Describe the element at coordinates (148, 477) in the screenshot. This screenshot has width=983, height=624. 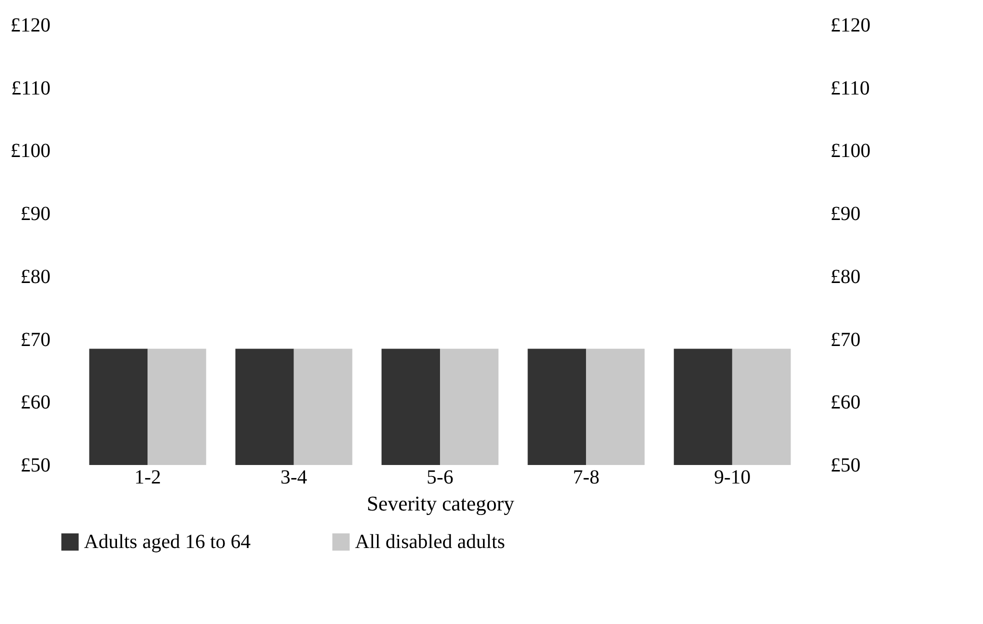
I see `x-tick-label: 1-2` at that location.